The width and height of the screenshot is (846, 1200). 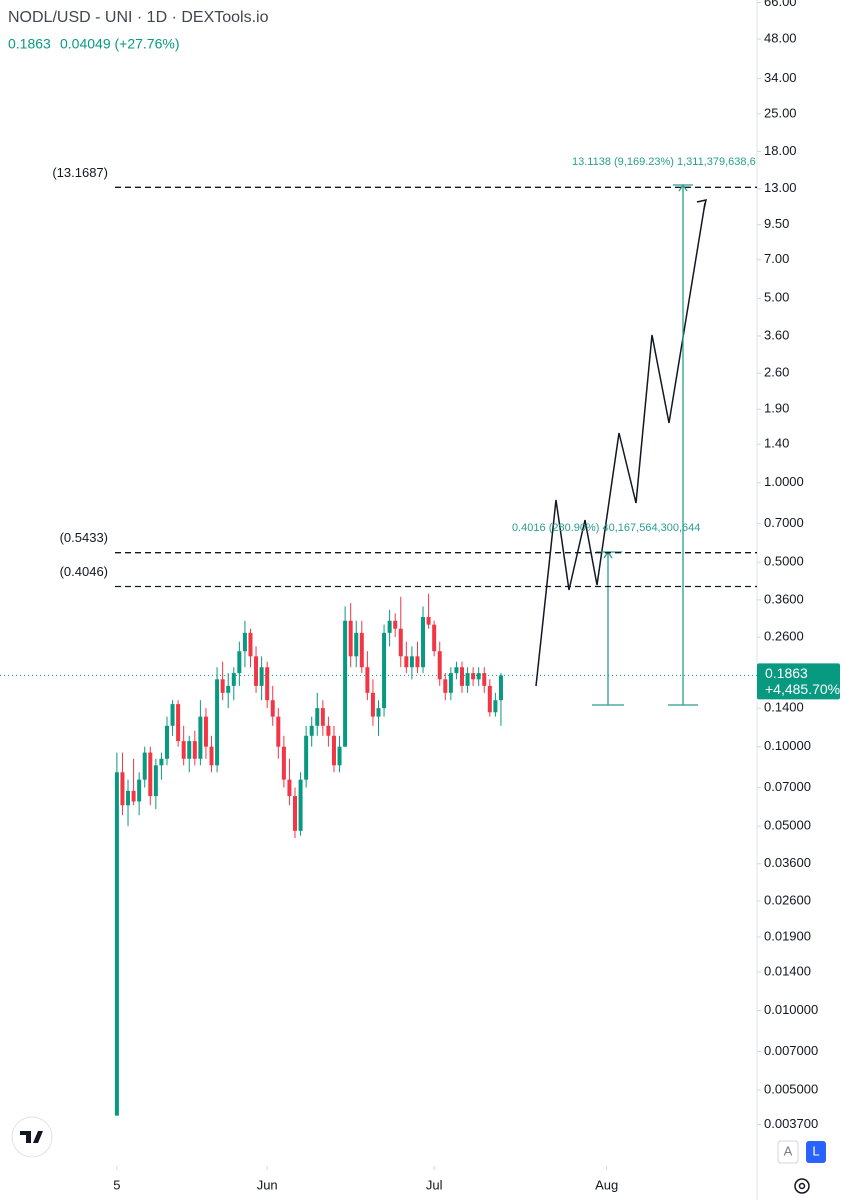 What do you see at coordinates (787, 786) in the screenshot?
I see `y-tick-label: 0.07000` at bounding box center [787, 786].